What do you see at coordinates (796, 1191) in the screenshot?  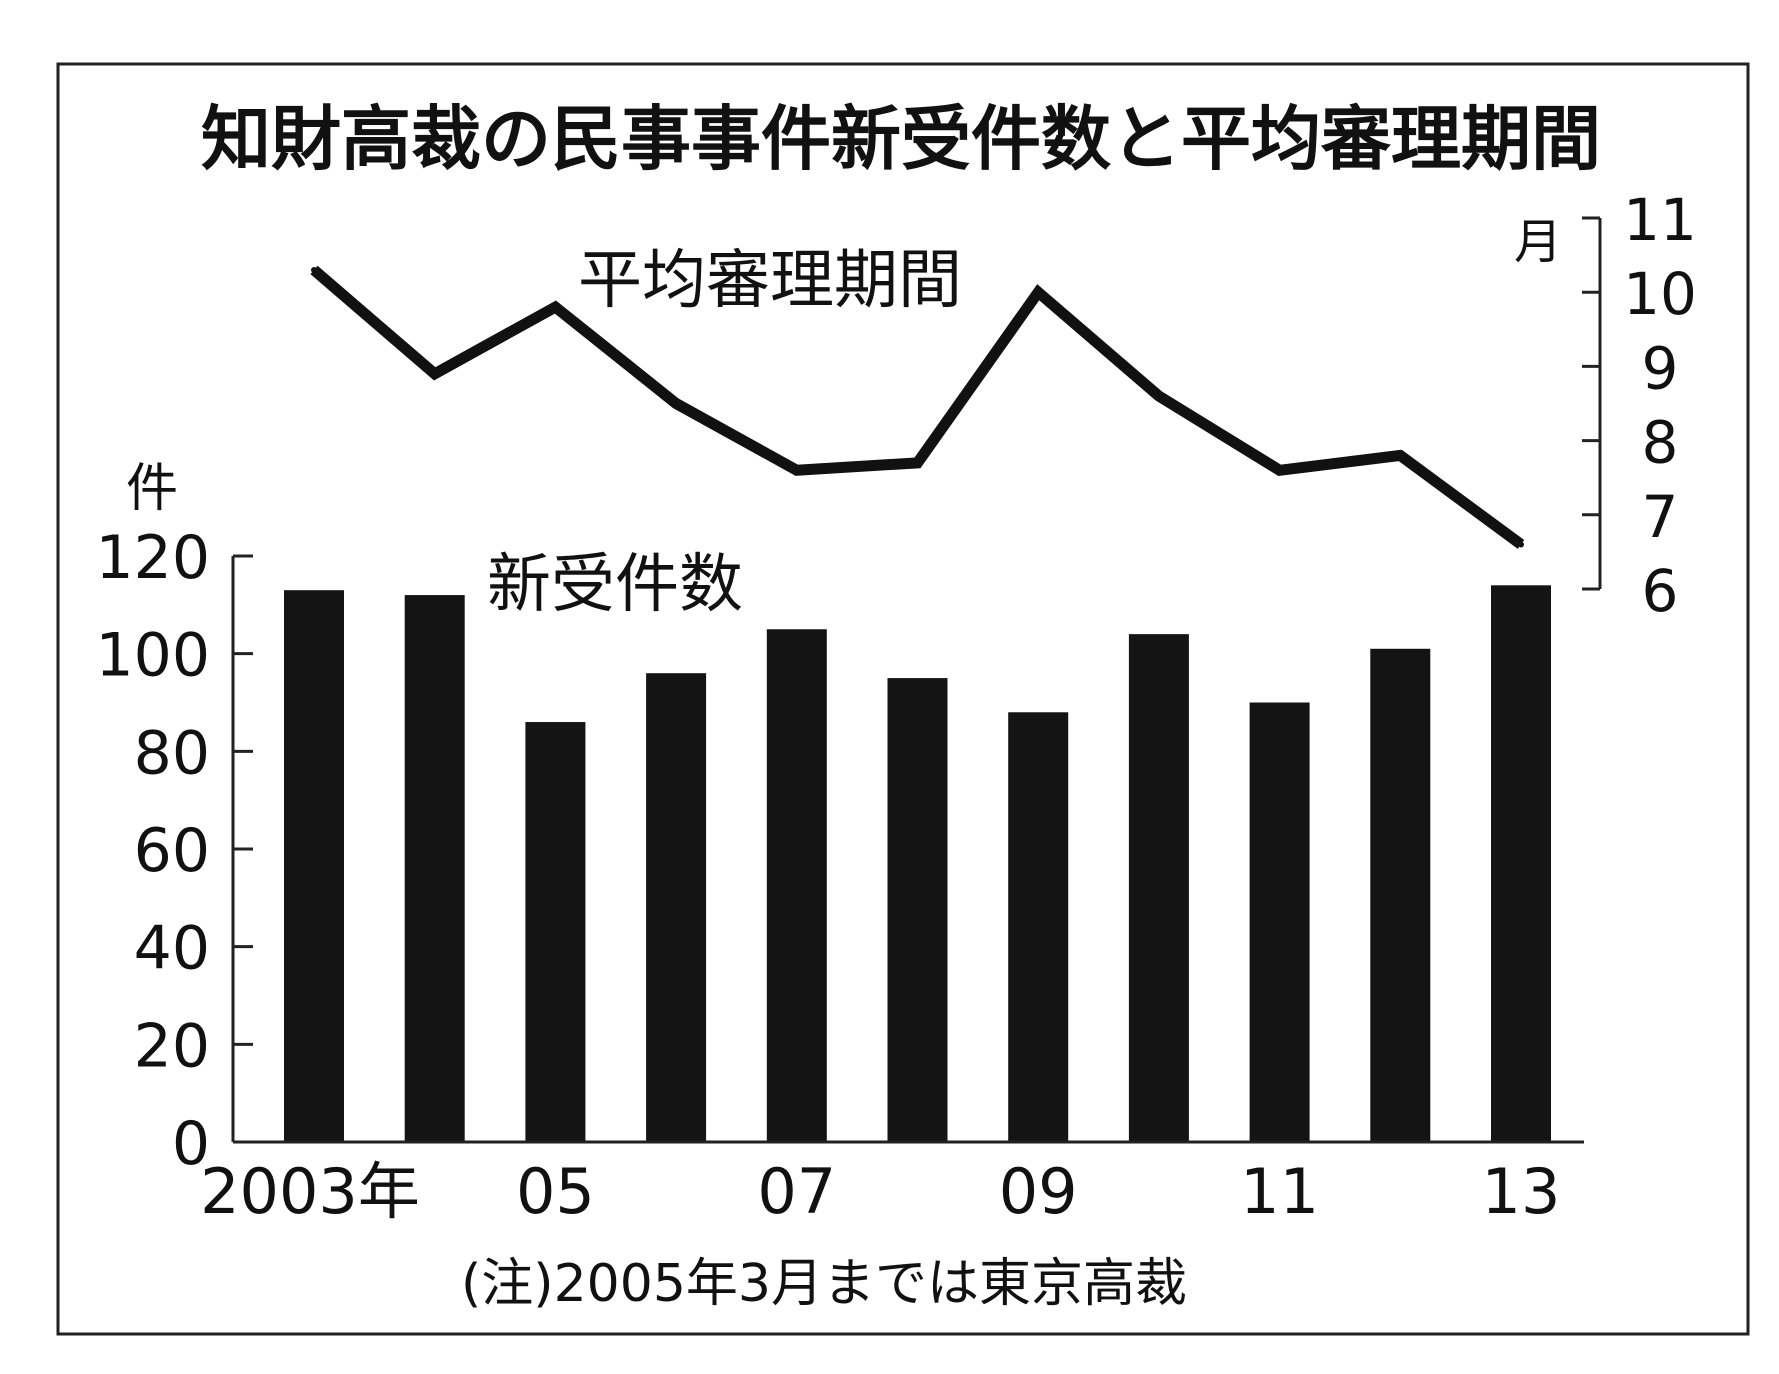 I see `x-axis-tick-label: 07` at bounding box center [796, 1191].